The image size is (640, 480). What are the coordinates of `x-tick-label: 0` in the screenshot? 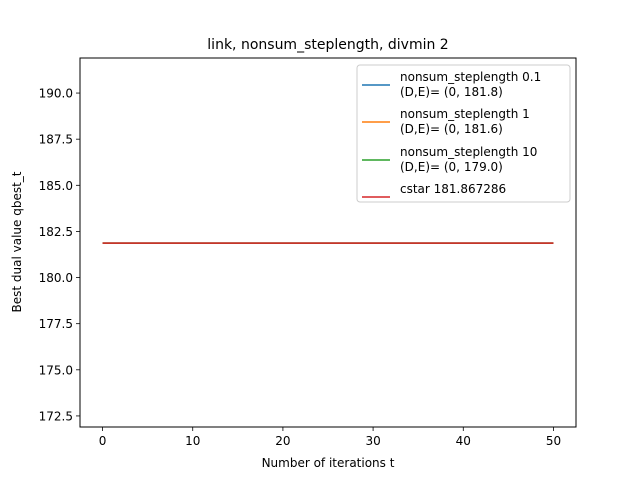 It's located at (103, 441).